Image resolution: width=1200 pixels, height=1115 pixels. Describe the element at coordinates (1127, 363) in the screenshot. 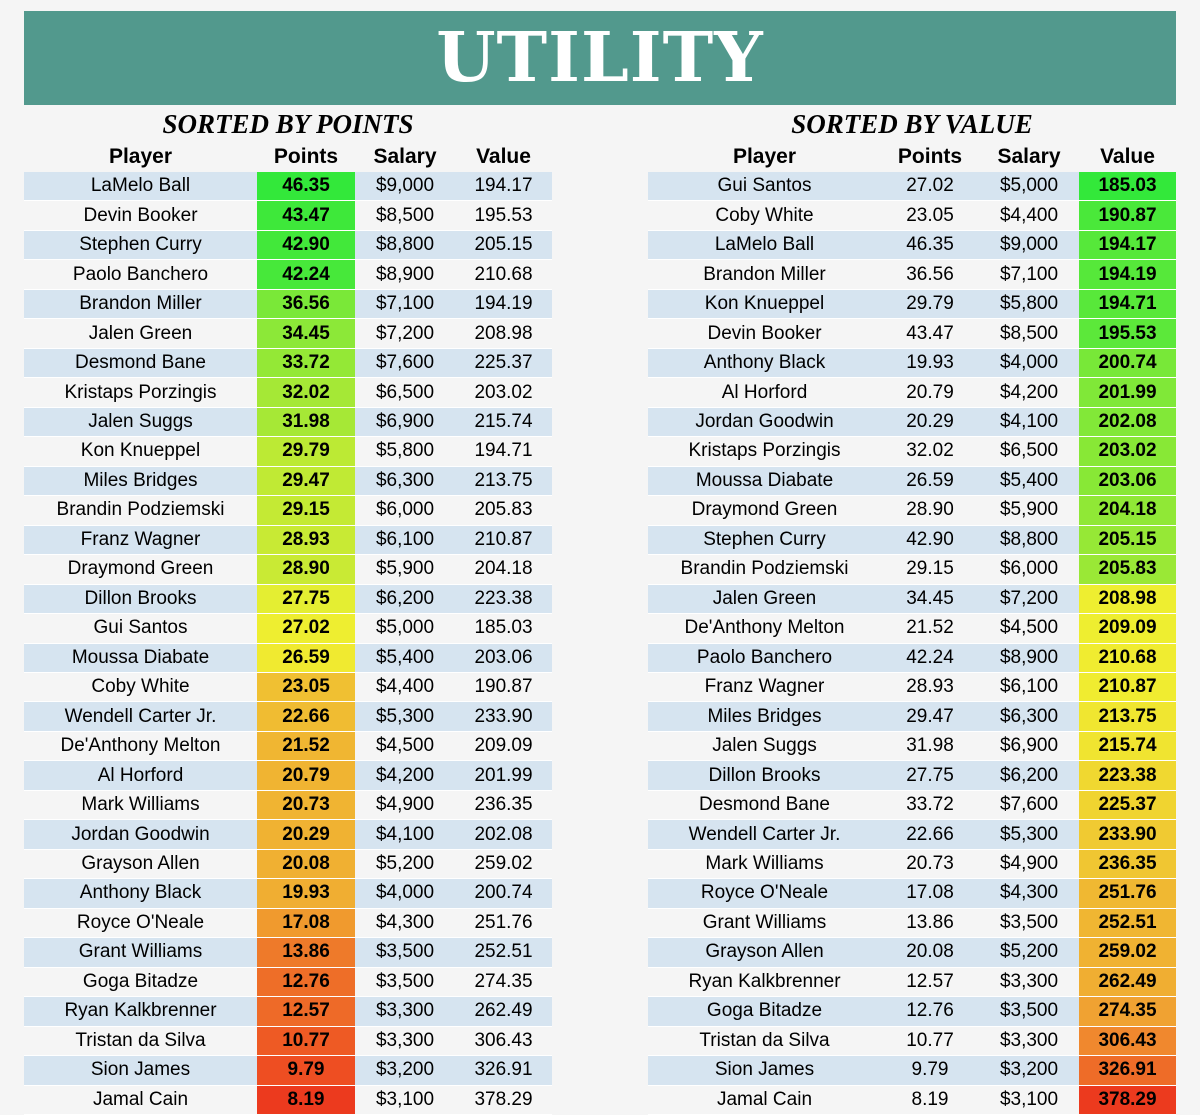

I see `value-cell: 200.74` at that location.